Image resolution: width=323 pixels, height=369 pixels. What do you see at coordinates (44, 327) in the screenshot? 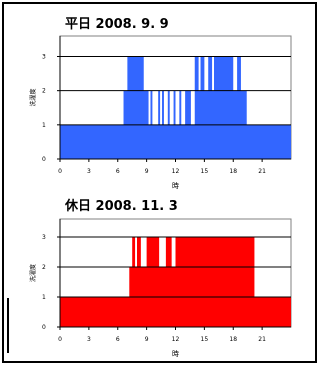
I see `y-tick-label: 0` at bounding box center [44, 327].